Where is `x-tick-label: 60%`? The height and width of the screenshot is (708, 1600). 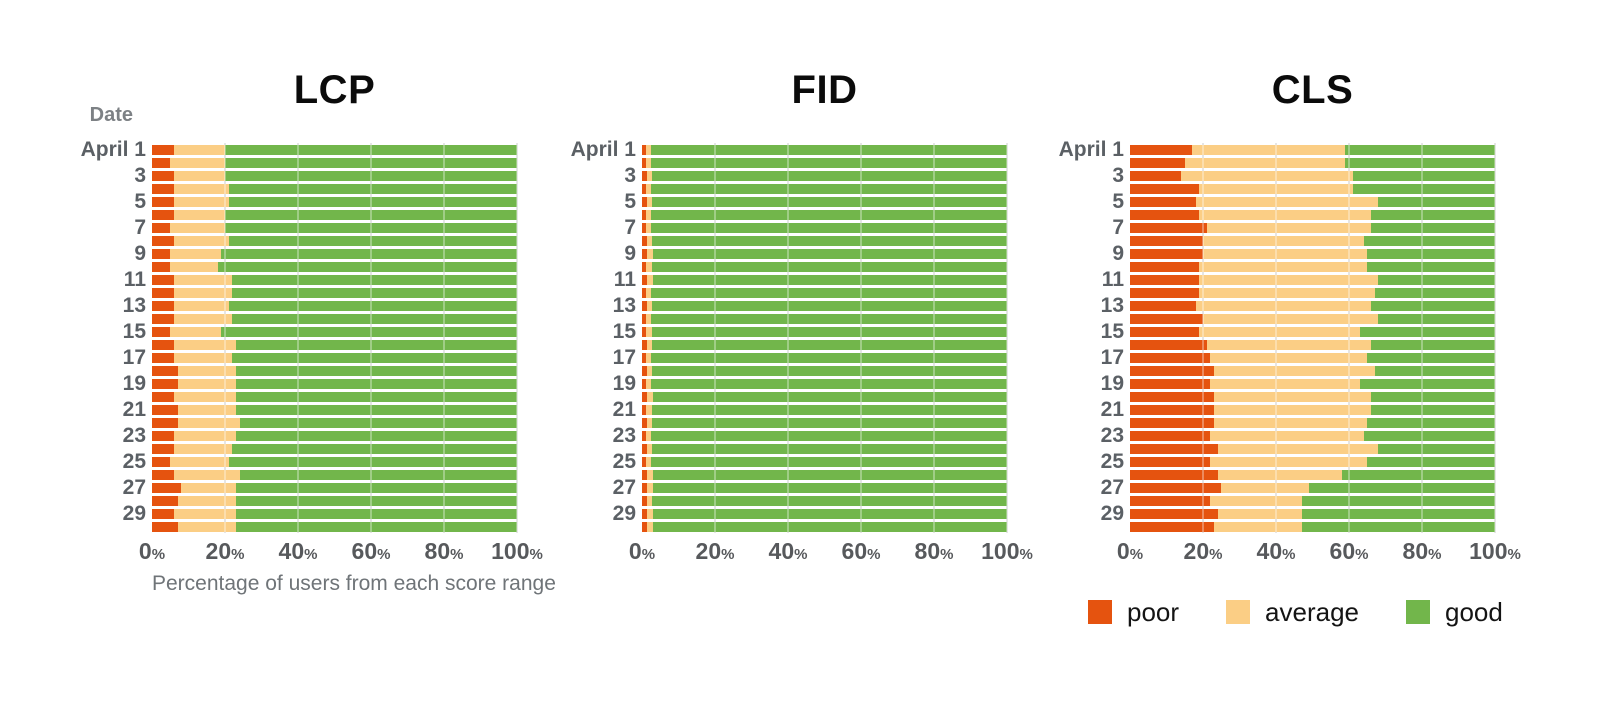
x-tick-label: 60% is located at coordinates (371, 551).